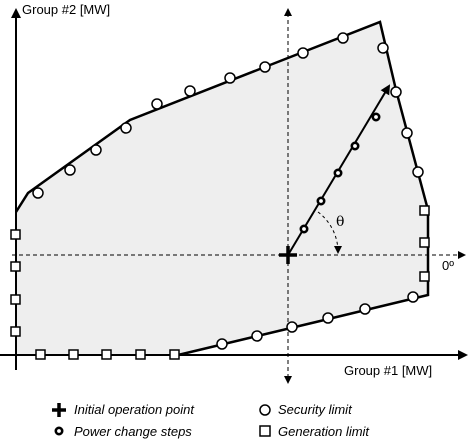 This screenshot has width=474, height=445. What do you see at coordinates (59, 431) in the screenshot?
I see `legend-symbol-power-change-steps` at bounding box center [59, 431].